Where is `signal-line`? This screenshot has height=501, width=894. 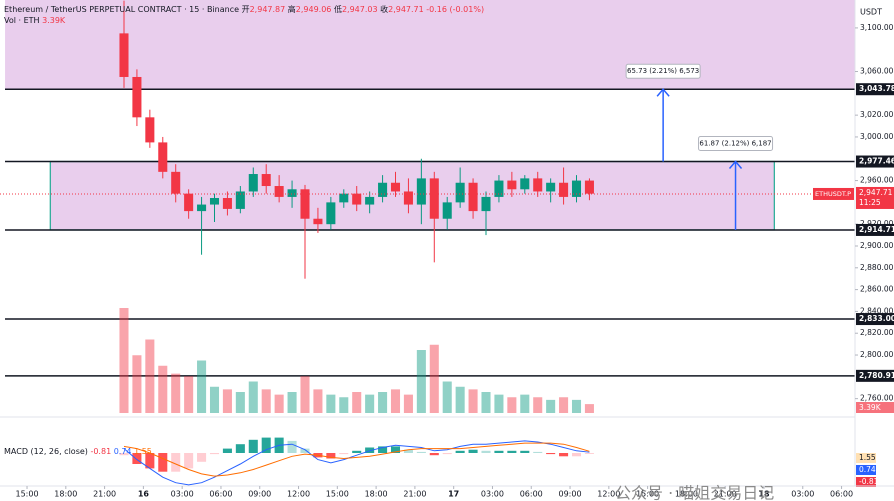 signal-line is located at coordinates (356, 459).